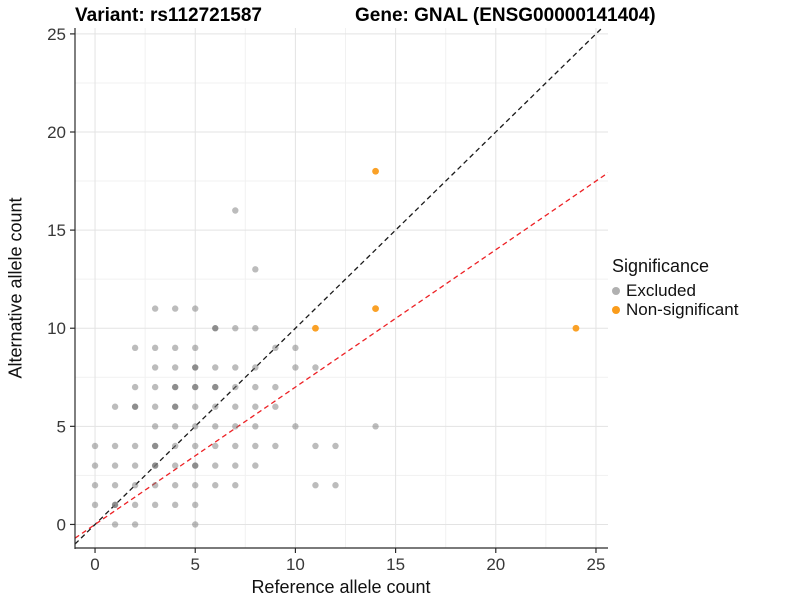 This screenshot has height=600, width=800. I want to click on y-tick-label: 10, so click(56, 328).